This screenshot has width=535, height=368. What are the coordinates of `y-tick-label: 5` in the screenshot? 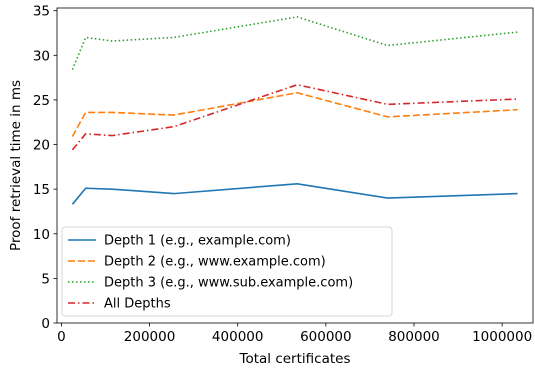 It's located at (45, 279).